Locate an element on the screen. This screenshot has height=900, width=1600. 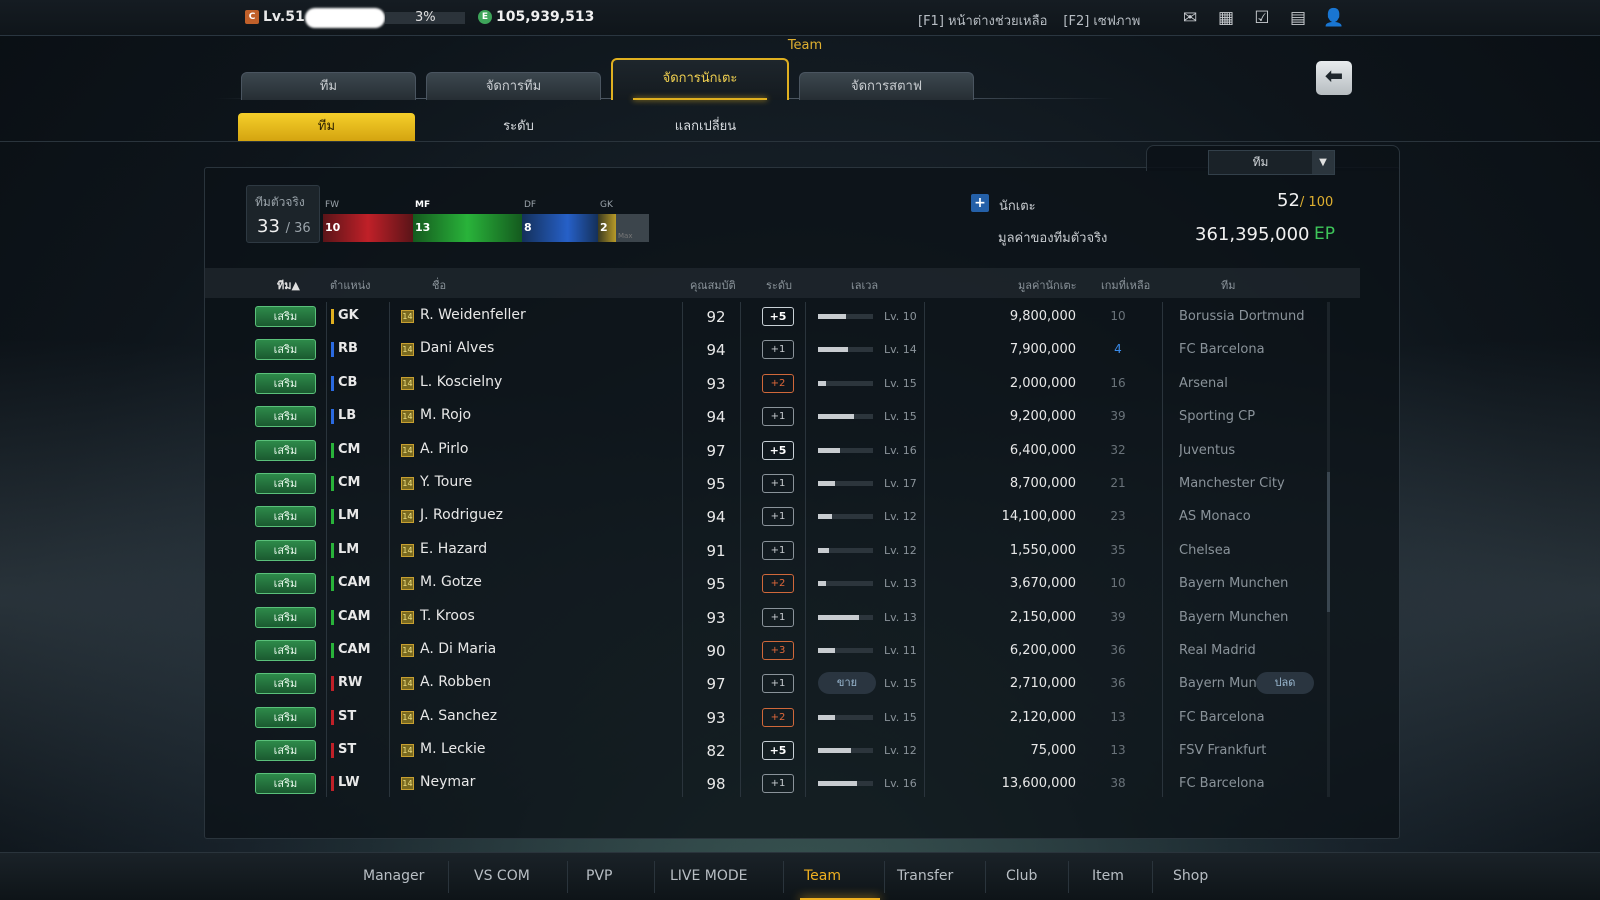
nav-item-manager: Manager is located at coordinates (394, 876).